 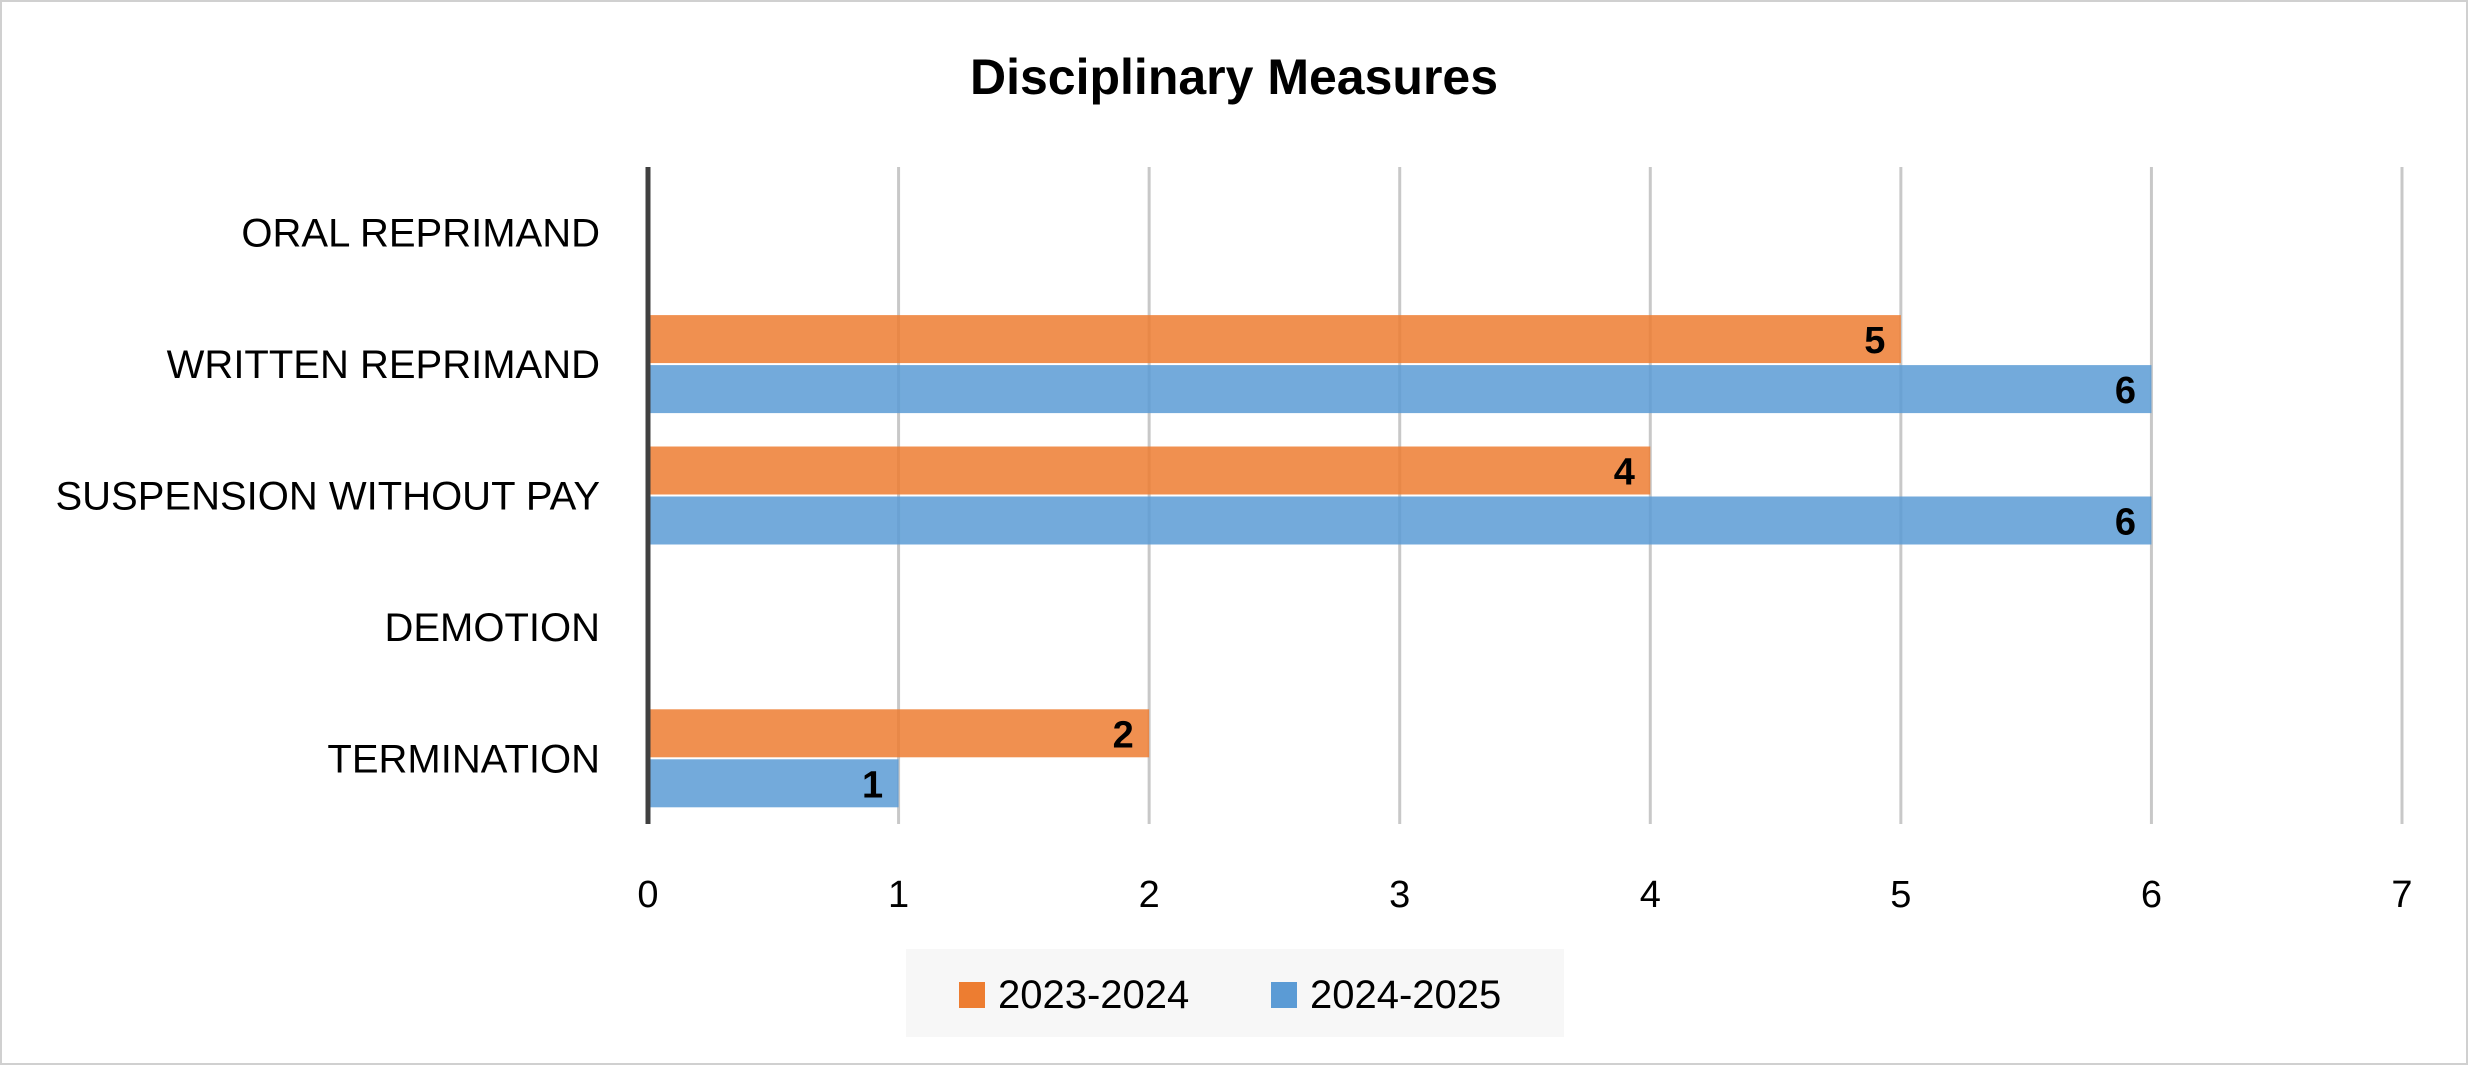 I want to click on legend: 2023-2024 2024-2025, so click(x=1235, y=993).